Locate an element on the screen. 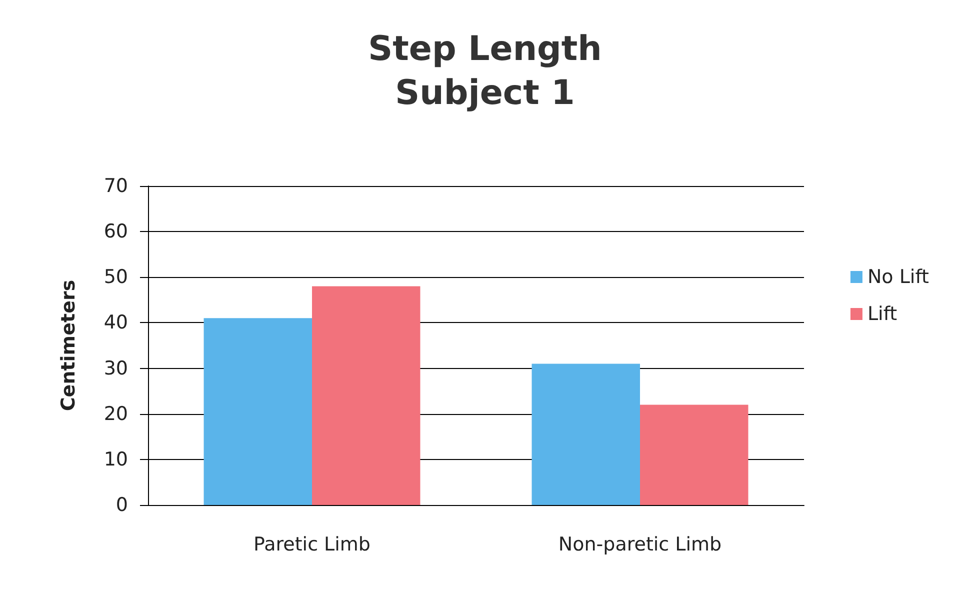 This screenshot has height=591, width=954. y-tick-label: 70 is located at coordinates (116, 186).